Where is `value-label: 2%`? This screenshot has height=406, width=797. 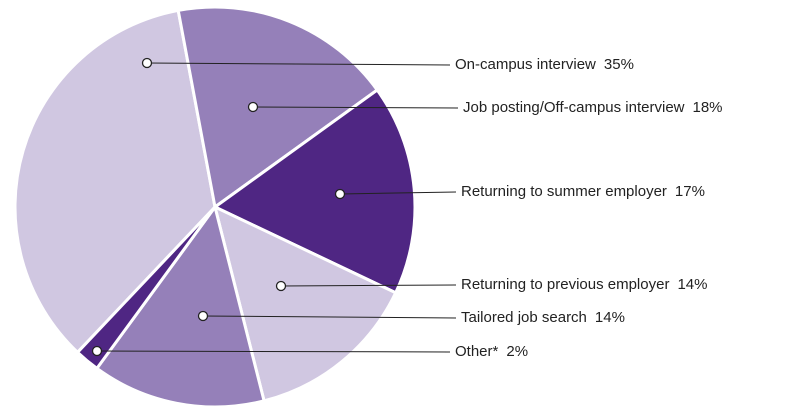
value-label: 2% is located at coordinates (517, 351).